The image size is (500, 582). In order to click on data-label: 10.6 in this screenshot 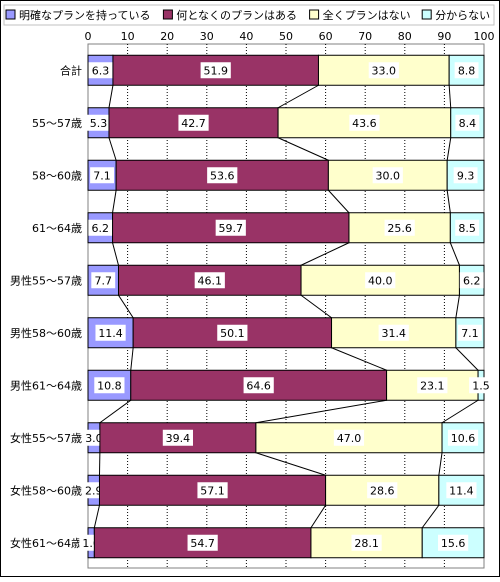, I will do `click(463, 438)`.